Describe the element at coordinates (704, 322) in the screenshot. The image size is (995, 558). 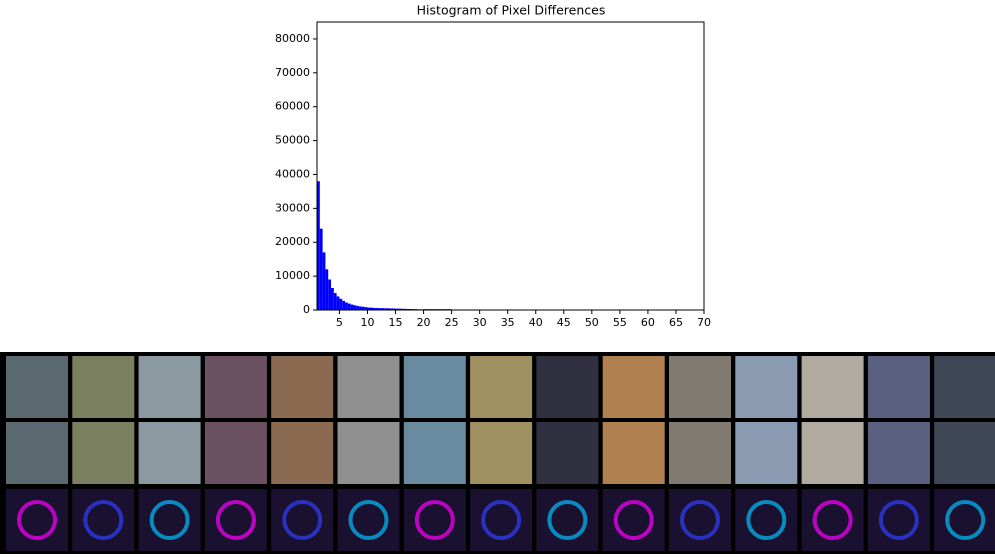
I see `x-tick-label: 70` at that location.